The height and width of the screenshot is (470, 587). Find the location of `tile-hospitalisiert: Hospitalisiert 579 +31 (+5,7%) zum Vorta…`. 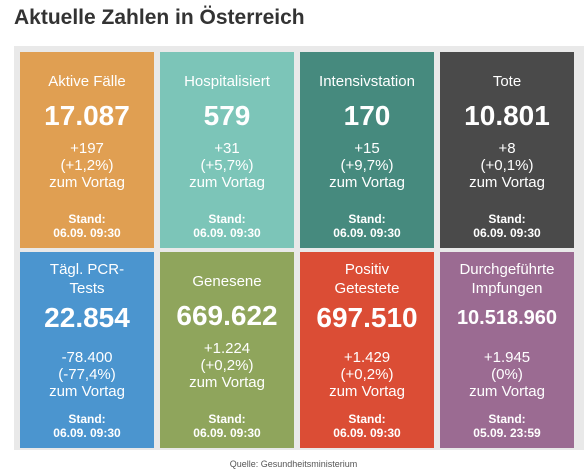

tile-hospitalisiert: Hospitalisiert 579 +31 (+5,7%) zum Vorta… is located at coordinates (227, 150).